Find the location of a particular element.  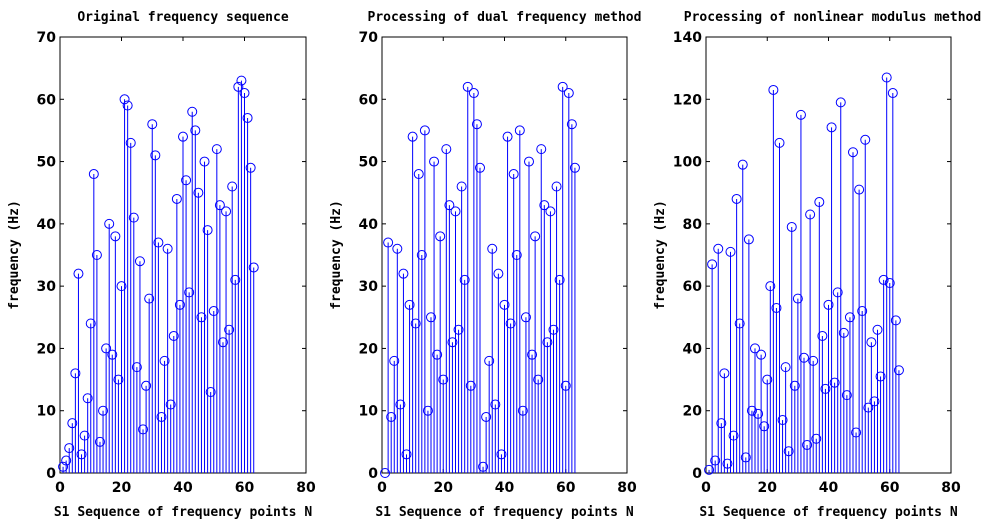

y-tick-label: 0 is located at coordinates (697, 474).